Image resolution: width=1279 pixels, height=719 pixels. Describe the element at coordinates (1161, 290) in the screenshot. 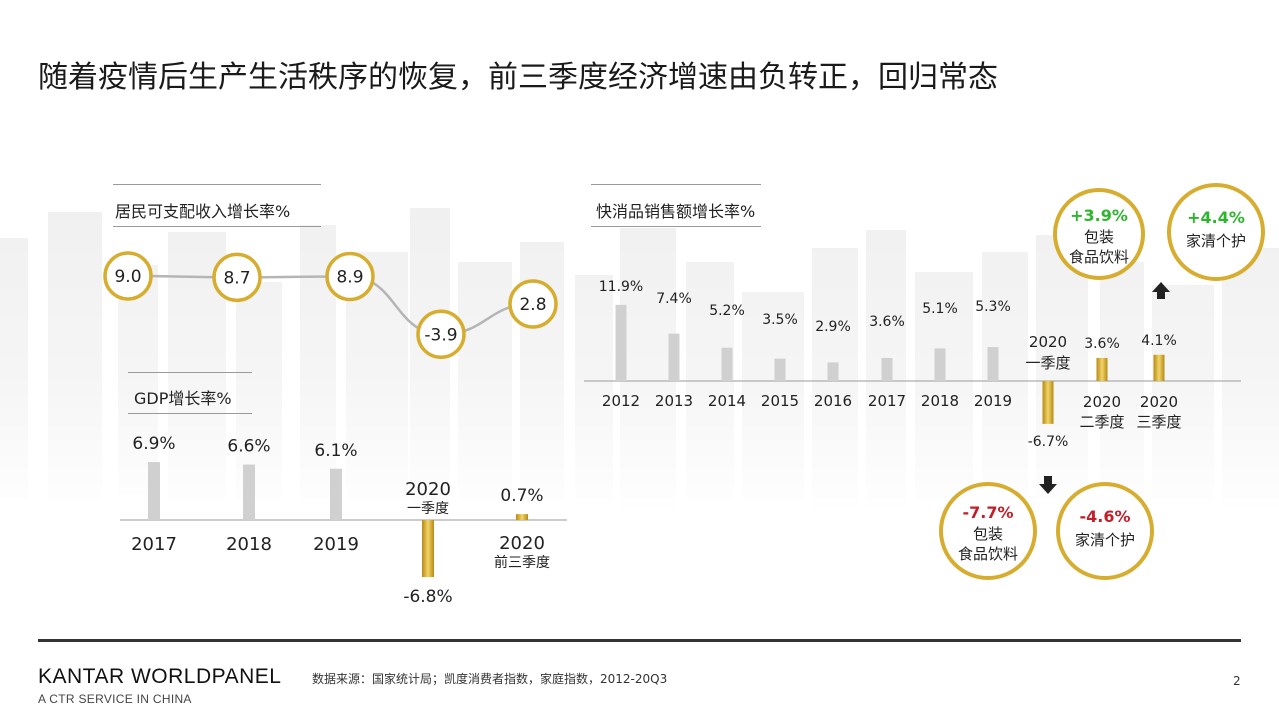

I see `up-arrow-icon` at that location.